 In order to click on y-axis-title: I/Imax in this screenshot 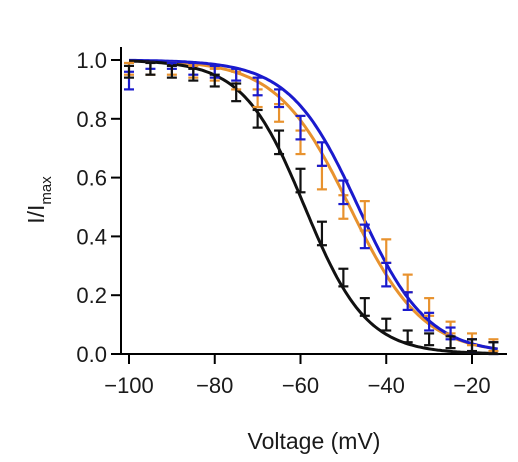, I will do `click(39, 200)`.